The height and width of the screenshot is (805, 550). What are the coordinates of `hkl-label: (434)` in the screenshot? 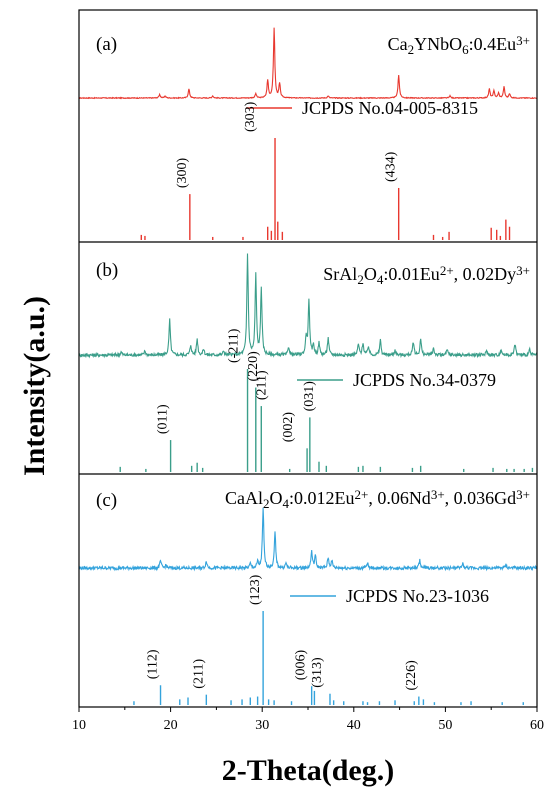 It's located at (391, 166).